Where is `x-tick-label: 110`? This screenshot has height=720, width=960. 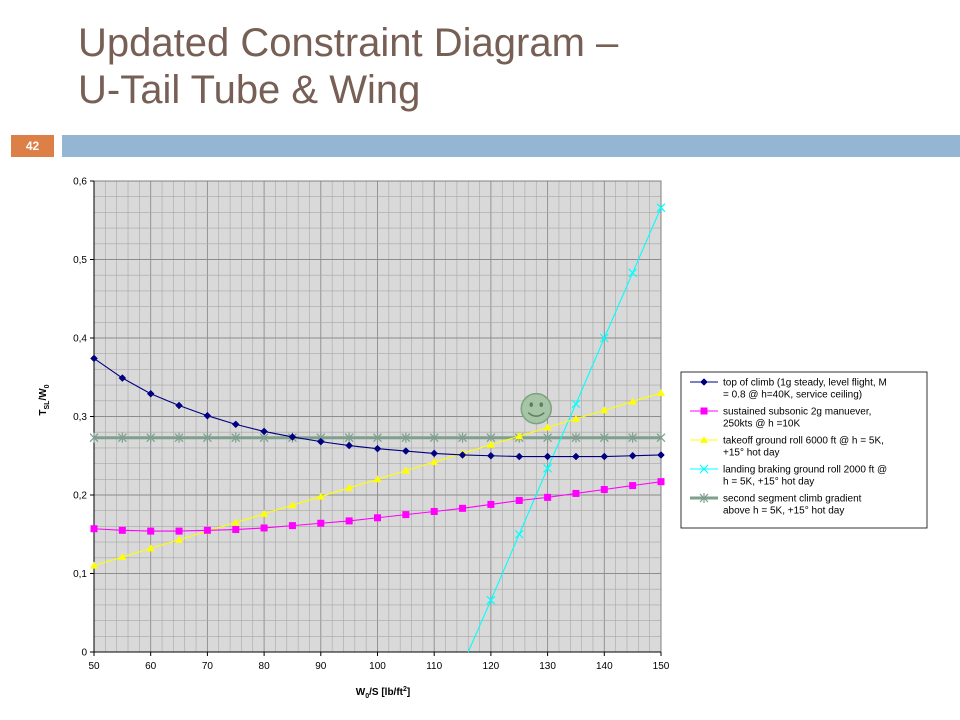
x-tick-label: 110 is located at coordinates (434, 666).